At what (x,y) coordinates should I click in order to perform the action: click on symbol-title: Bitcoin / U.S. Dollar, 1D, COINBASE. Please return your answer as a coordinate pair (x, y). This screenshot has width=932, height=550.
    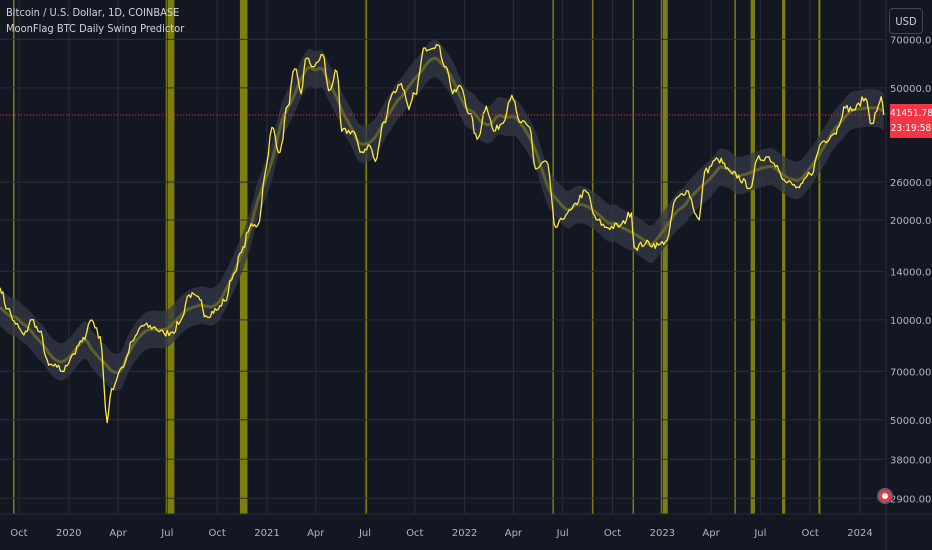
    Looking at the image, I should click on (93, 12).